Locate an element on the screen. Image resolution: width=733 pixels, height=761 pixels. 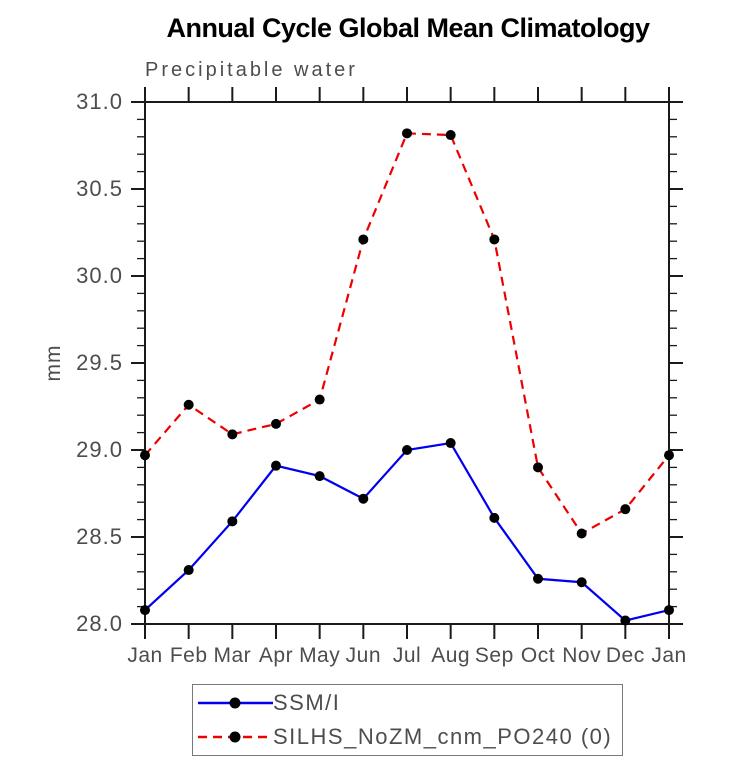
legend-sample-silhs is located at coordinates (235, 737).